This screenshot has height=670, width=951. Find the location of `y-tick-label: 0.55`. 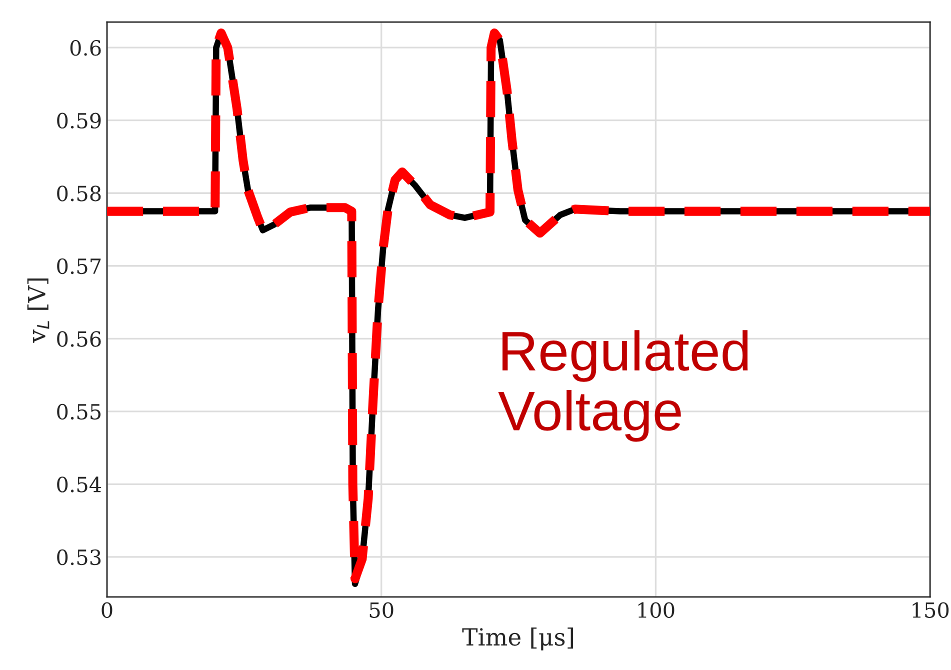

y-tick-label: 0.55 is located at coordinates (79, 412).